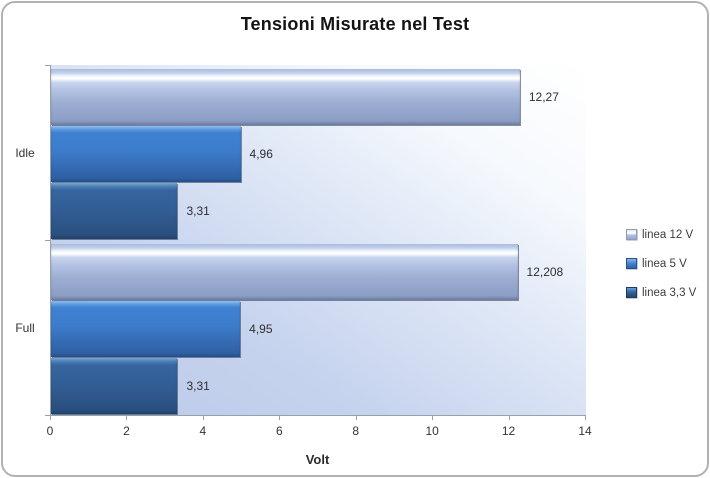 This screenshot has height=478, width=710. What do you see at coordinates (146, 329) in the screenshot?
I see `bar-full-linea-5v` at bounding box center [146, 329].